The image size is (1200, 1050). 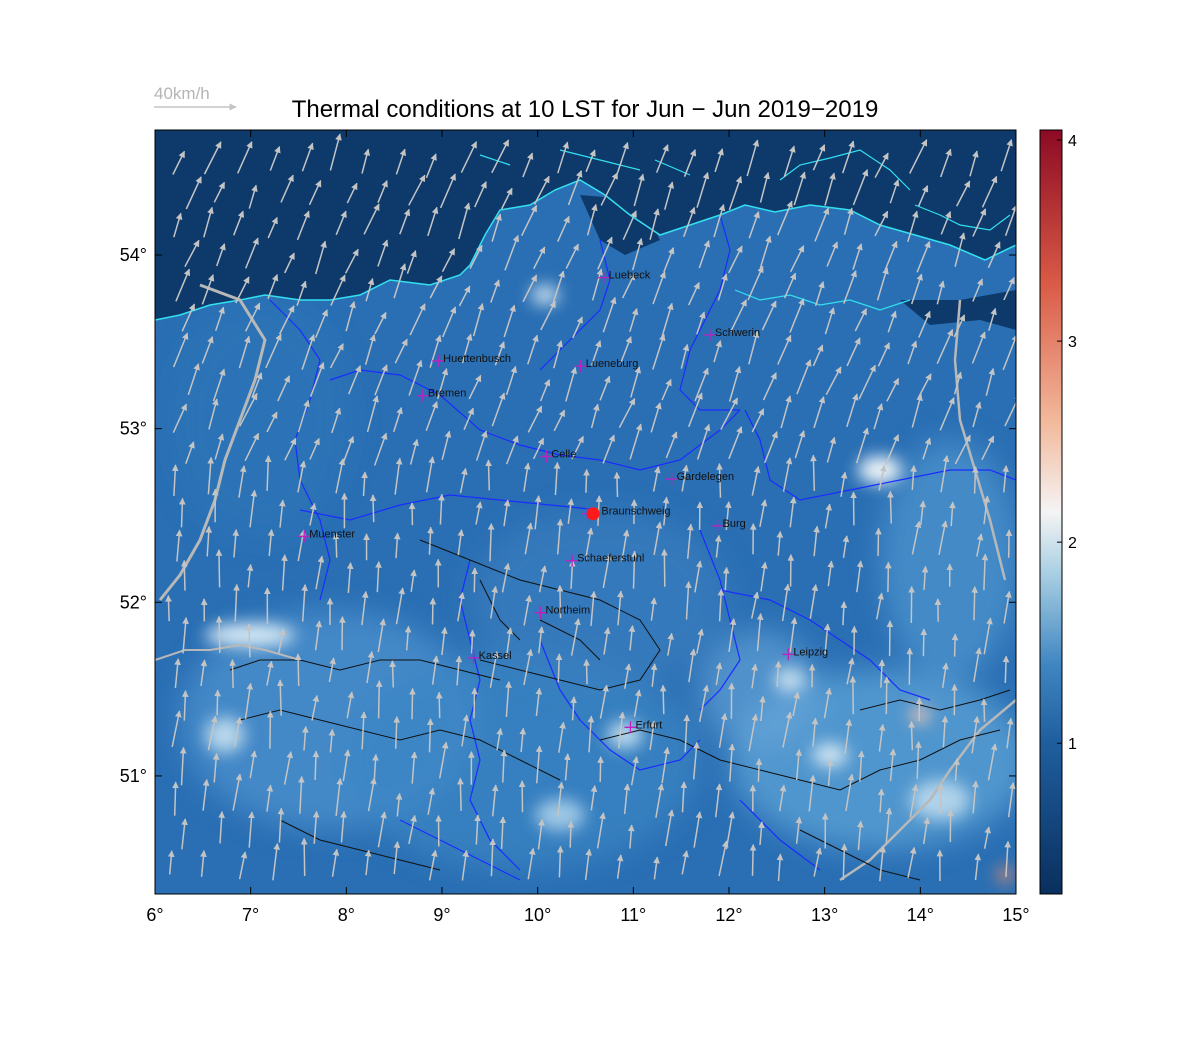 I want to click on y-tick-label: 53°, so click(x=133, y=429).